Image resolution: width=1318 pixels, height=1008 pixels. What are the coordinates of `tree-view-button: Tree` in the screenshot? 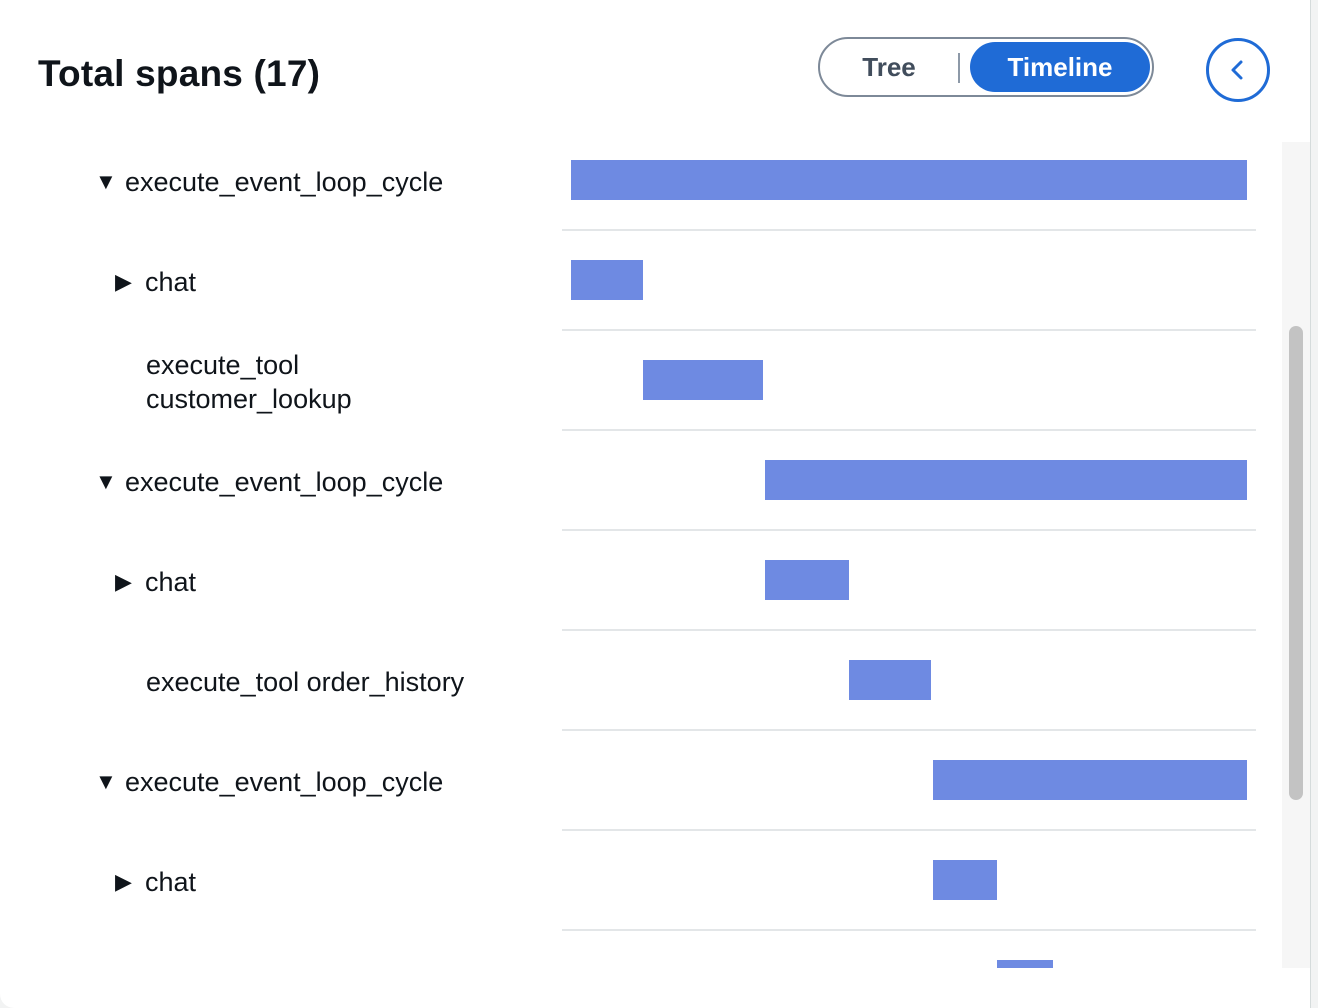 It's located at (889, 66).